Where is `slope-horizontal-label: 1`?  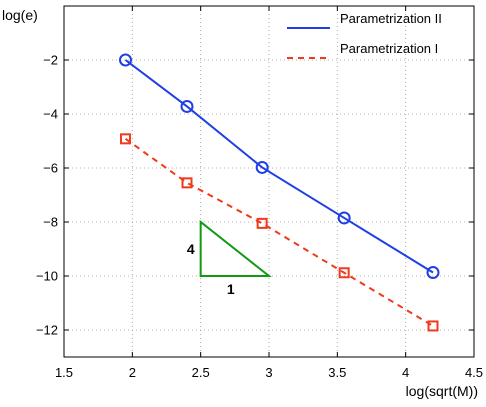 slope-horizontal-label: 1 is located at coordinates (231, 289).